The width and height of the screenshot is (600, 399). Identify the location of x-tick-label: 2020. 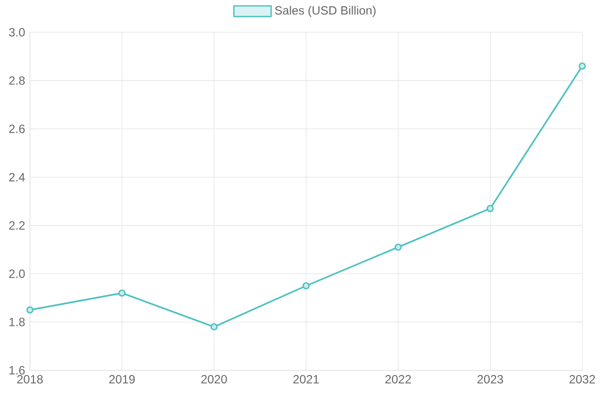
(214, 379).